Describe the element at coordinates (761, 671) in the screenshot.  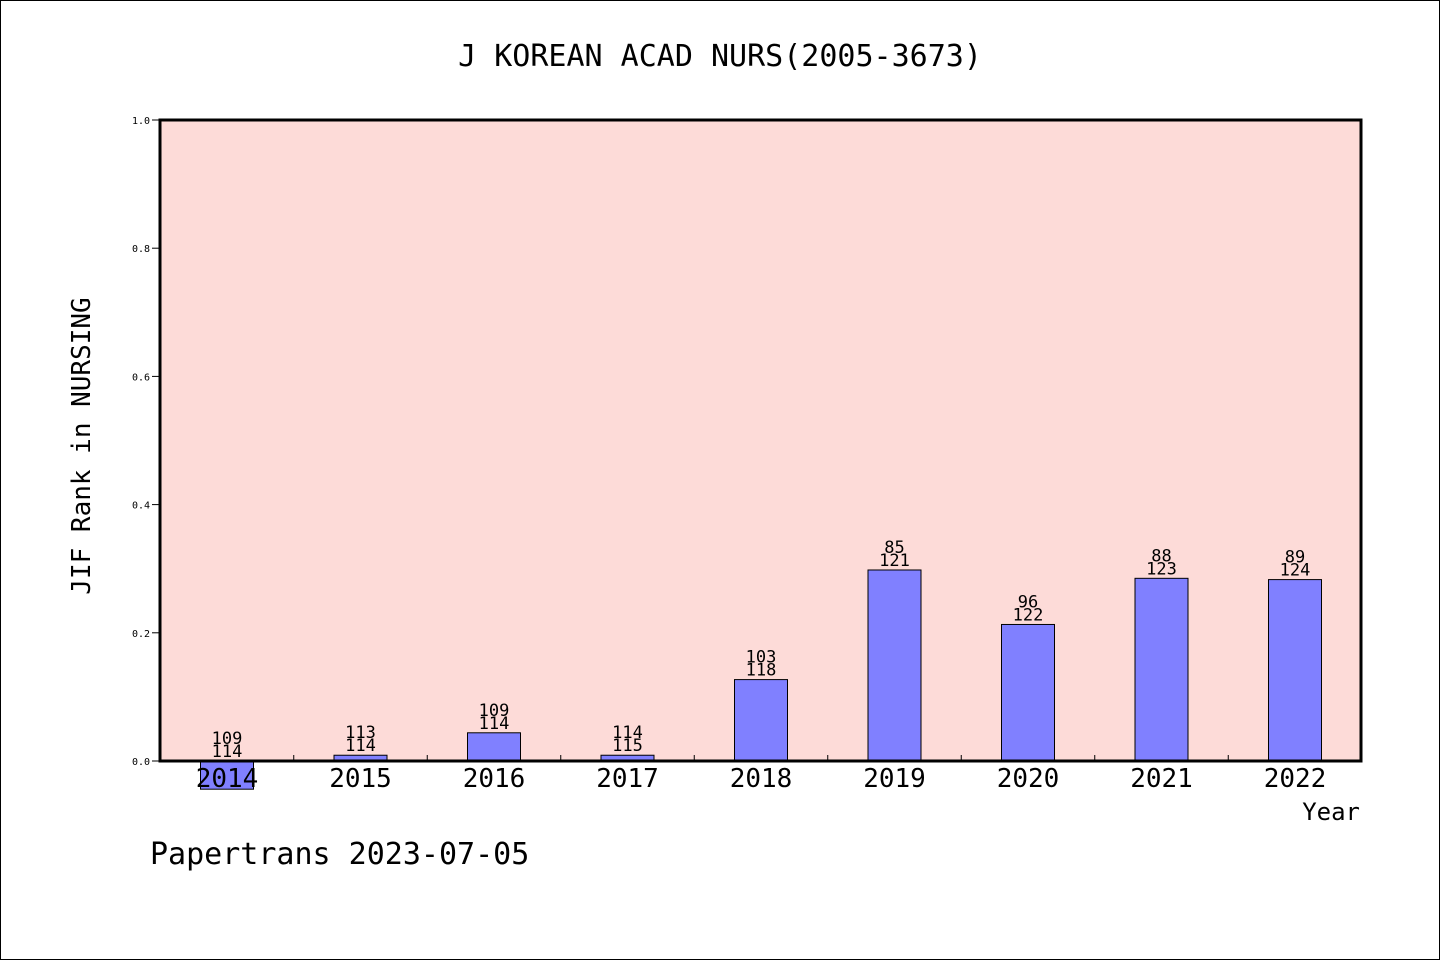
I see `bar-total-label: 118` at that location.